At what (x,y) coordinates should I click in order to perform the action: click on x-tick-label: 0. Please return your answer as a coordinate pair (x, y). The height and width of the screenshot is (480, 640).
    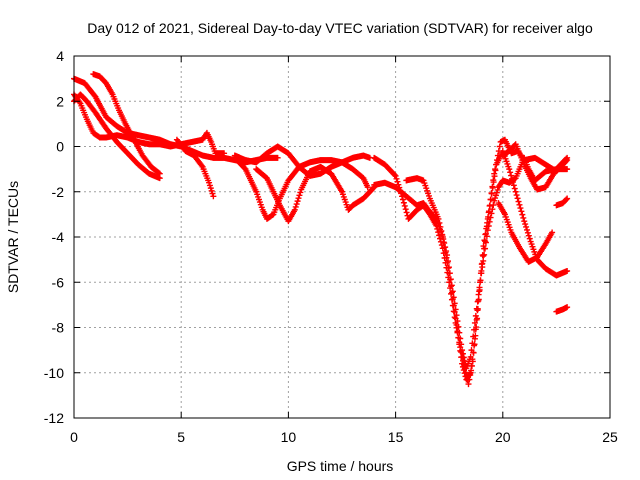
    Looking at the image, I should click on (74, 437).